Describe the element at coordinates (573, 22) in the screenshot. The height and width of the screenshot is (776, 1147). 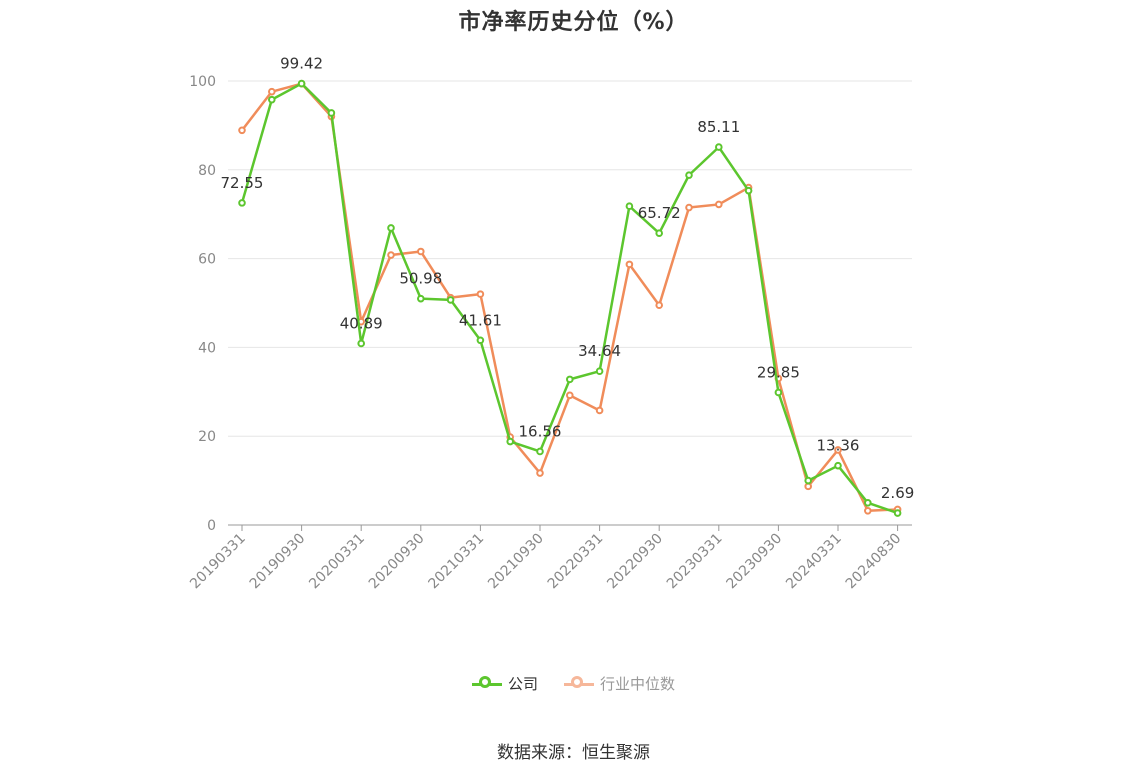
I see `chart-title: 市净率历史分位（%）` at that location.